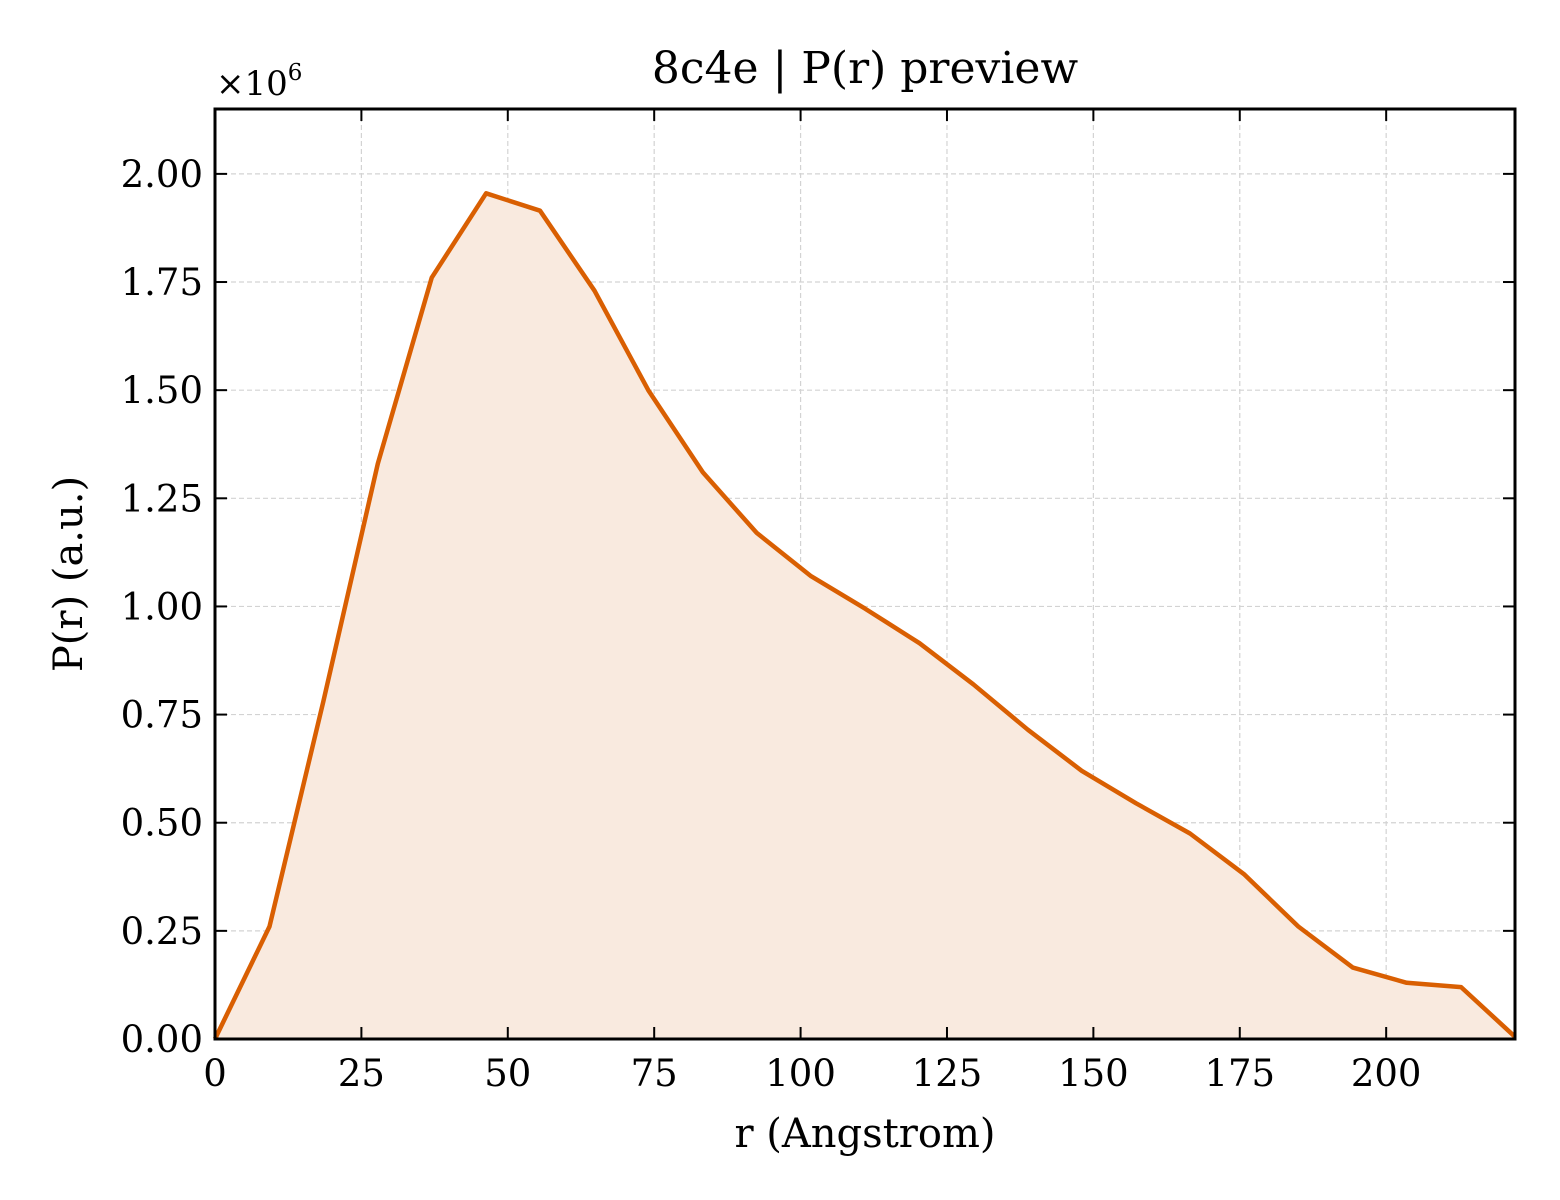 The height and width of the screenshot is (1200, 1560). Describe the element at coordinates (215, 1073) in the screenshot. I see `x-tick-label: 0` at that location.